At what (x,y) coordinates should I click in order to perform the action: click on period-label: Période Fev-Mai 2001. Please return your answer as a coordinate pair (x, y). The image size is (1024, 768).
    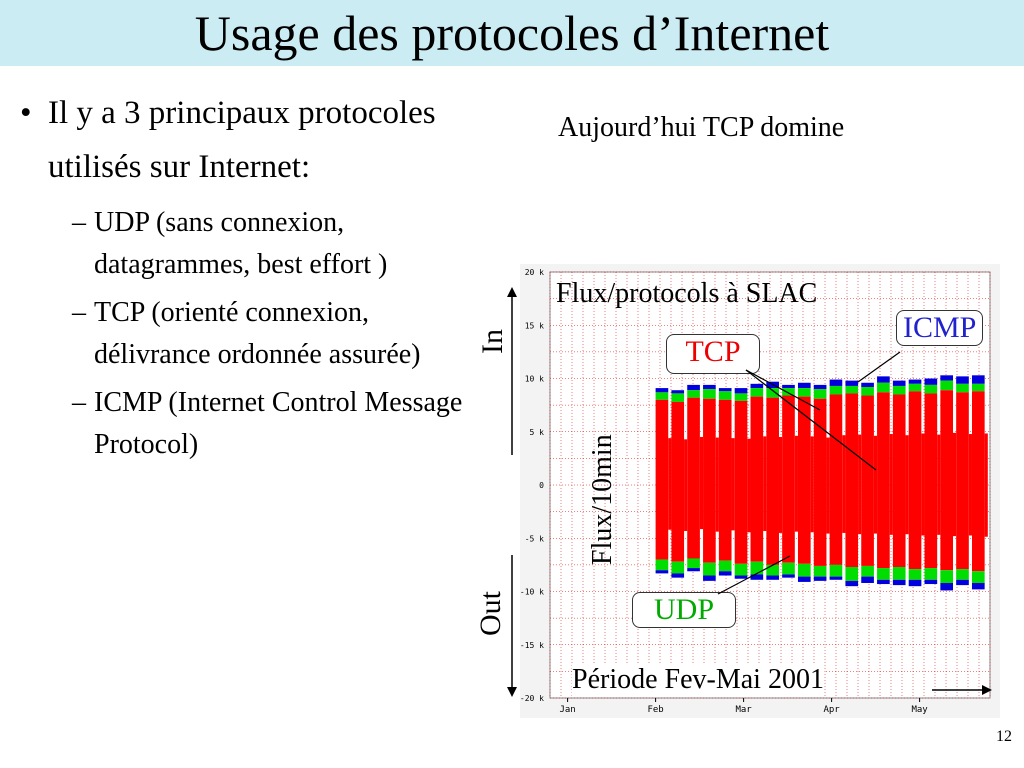
    Looking at the image, I should click on (698, 680).